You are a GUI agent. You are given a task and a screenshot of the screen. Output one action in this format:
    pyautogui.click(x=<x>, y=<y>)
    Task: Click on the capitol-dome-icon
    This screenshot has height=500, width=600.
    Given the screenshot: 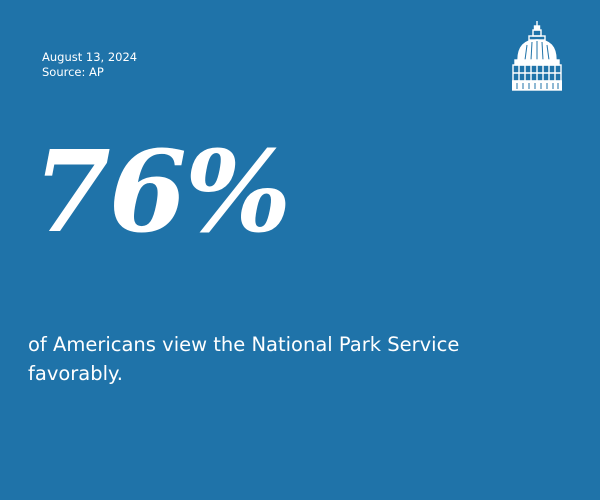 What is the action you would take?
    pyautogui.click(x=536, y=56)
    